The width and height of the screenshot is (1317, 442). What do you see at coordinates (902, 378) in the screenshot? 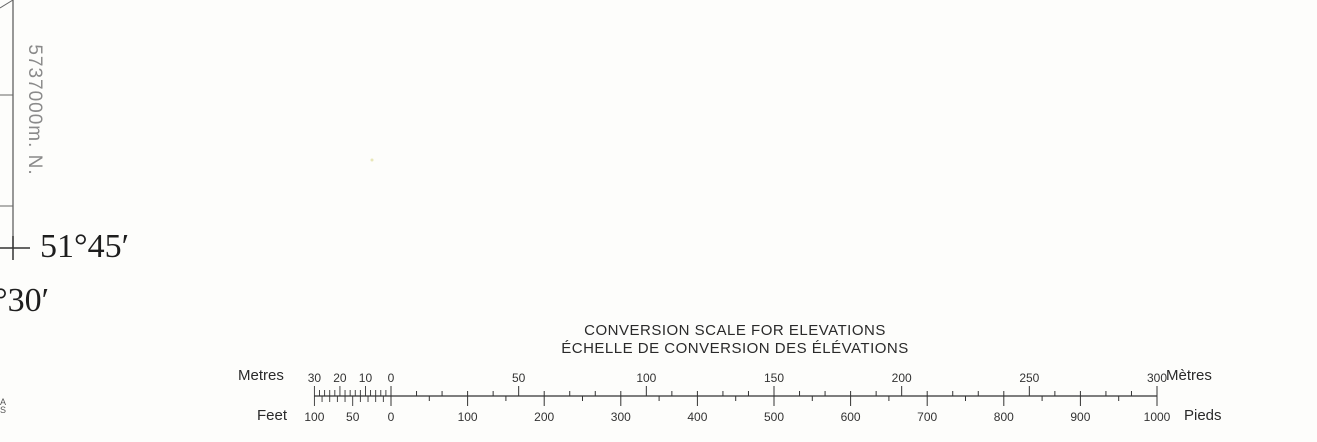
I see `metre-tick-label: 200` at bounding box center [902, 378].